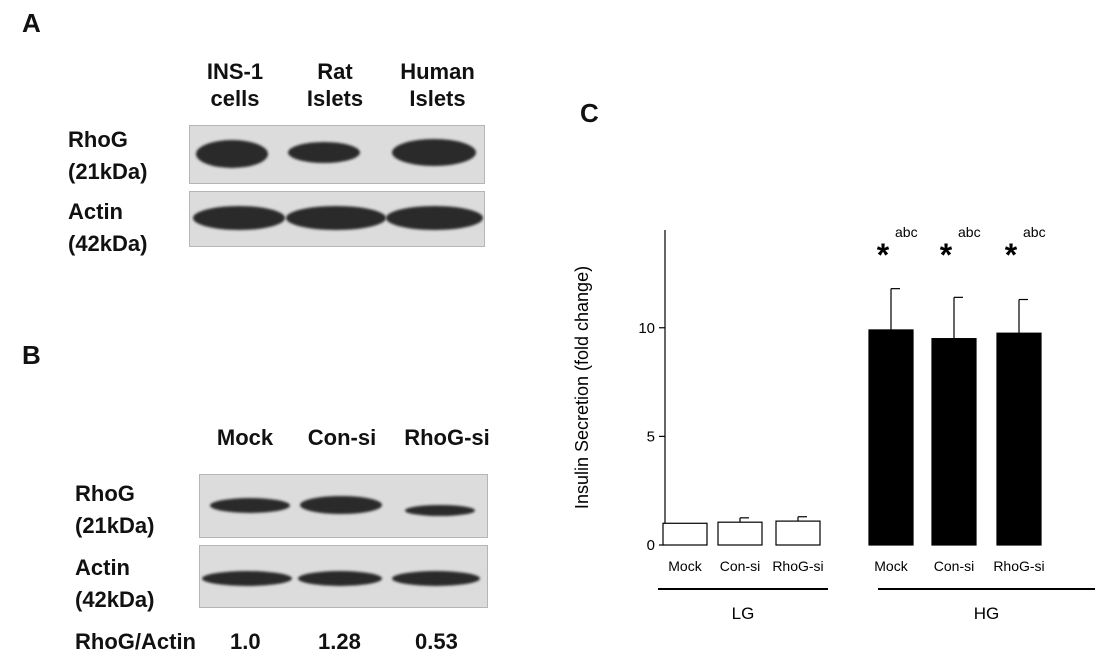 This screenshot has height=669, width=1114. What do you see at coordinates (582, 387) in the screenshot?
I see `y-axis-title: Insulin Secretion (fold change)` at bounding box center [582, 387].